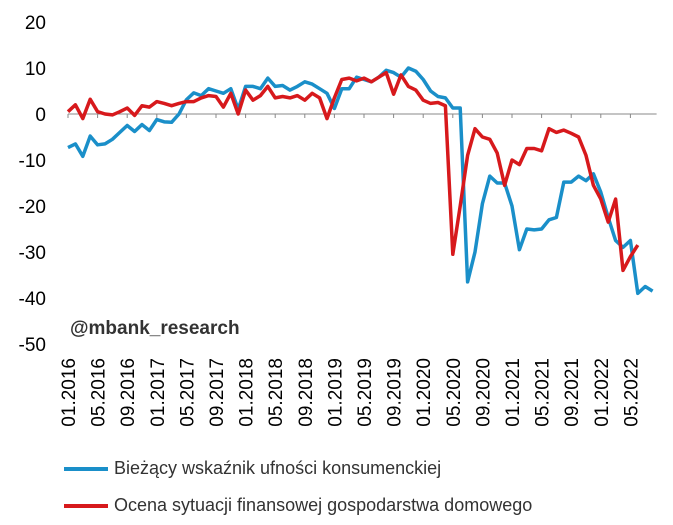  What do you see at coordinates (32, 345) in the screenshot?
I see `y-tick-label: -50` at bounding box center [32, 345].